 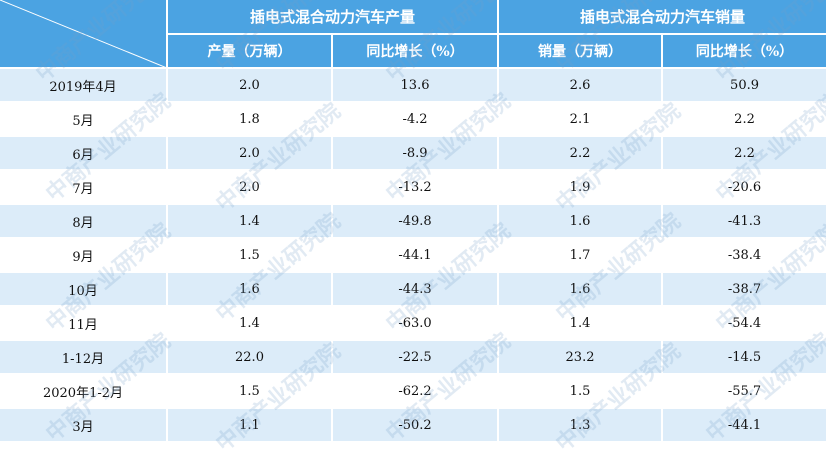 I want to click on cell-production: 1.1, so click(x=250, y=425).